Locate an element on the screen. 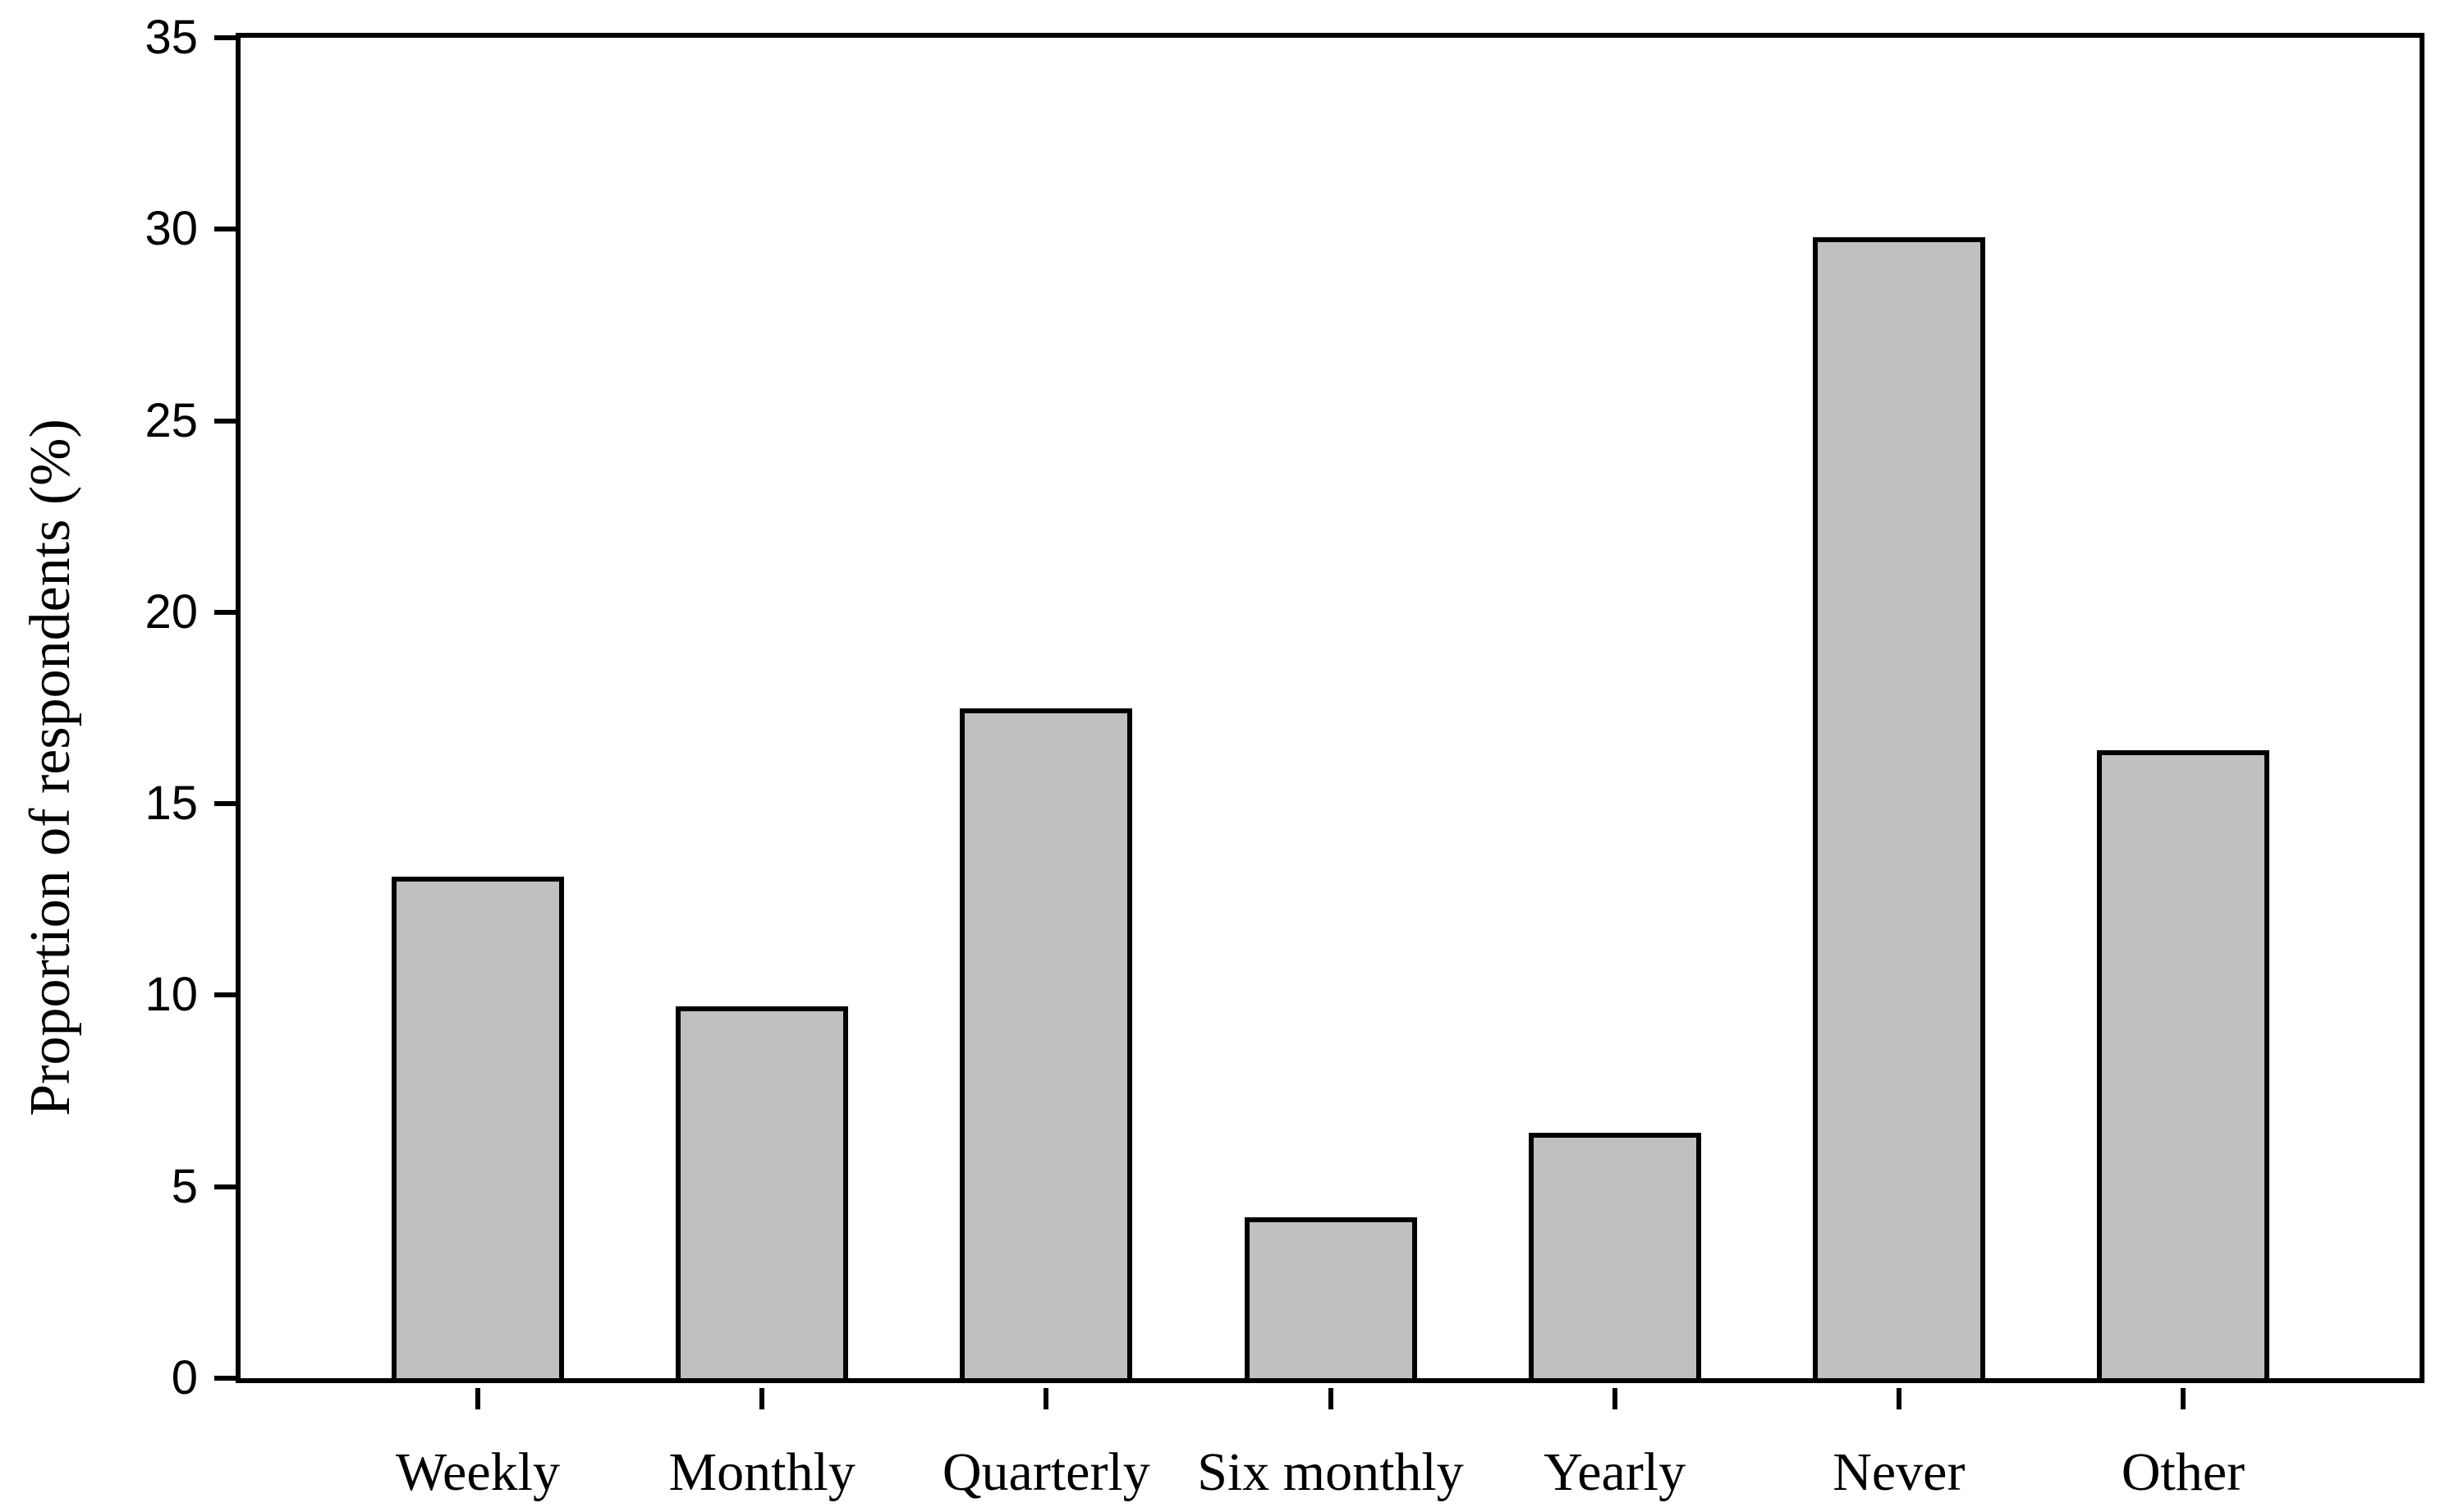 Image resolution: width=2445 pixels, height=1512 pixels. y-axis-tick-label: 0 is located at coordinates (184, 1377).